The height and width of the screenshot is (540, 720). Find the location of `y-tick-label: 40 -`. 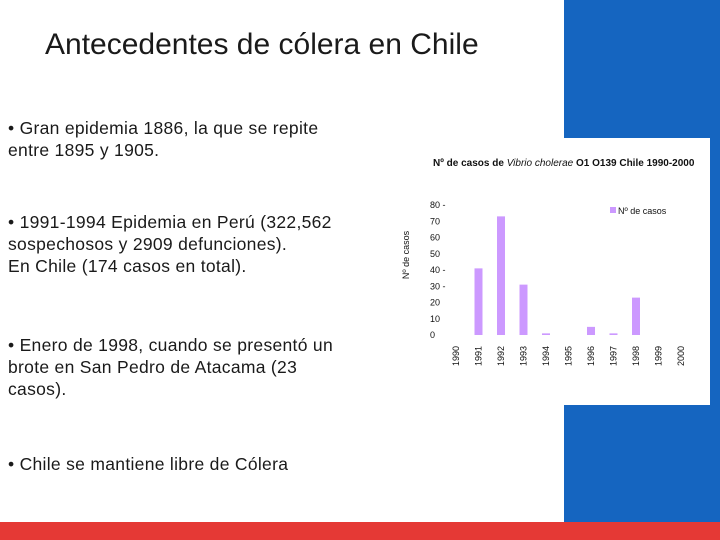

y-tick-label: 40 - is located at coordinates (438, 270).